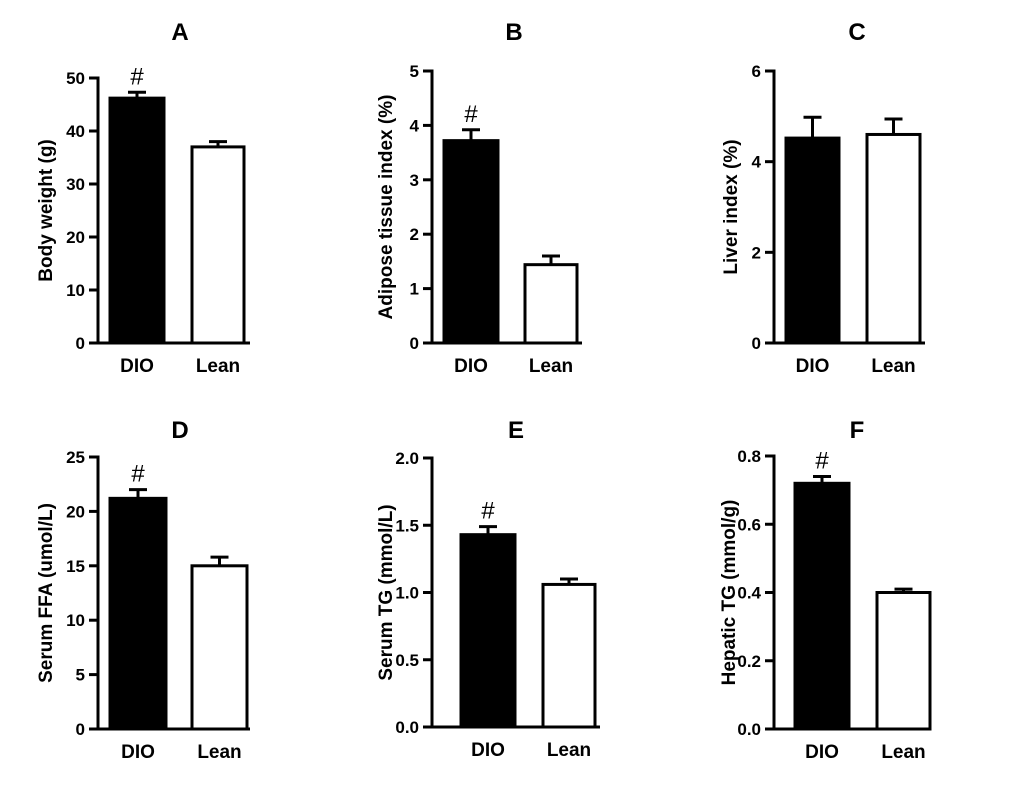  Describe the element at coordinates (407, 458) in the screenshot. I see `y-tick-label: 2.0` at that location.